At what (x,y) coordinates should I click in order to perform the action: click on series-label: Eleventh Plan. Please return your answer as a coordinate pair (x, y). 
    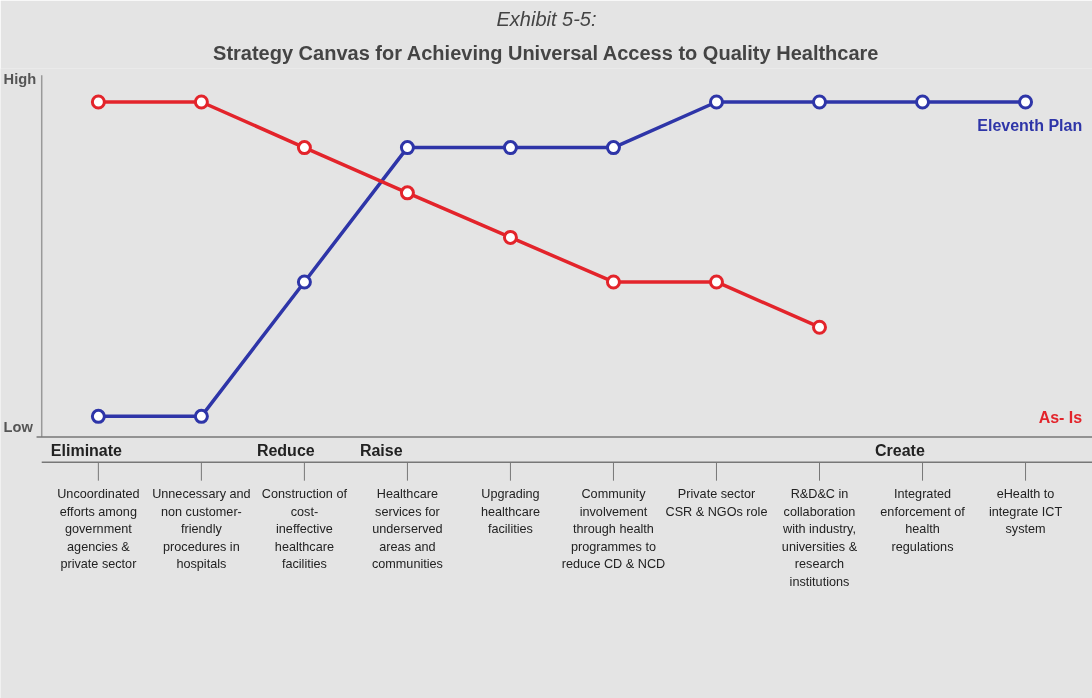
    Looking at the image, I should click on (1030, 125).